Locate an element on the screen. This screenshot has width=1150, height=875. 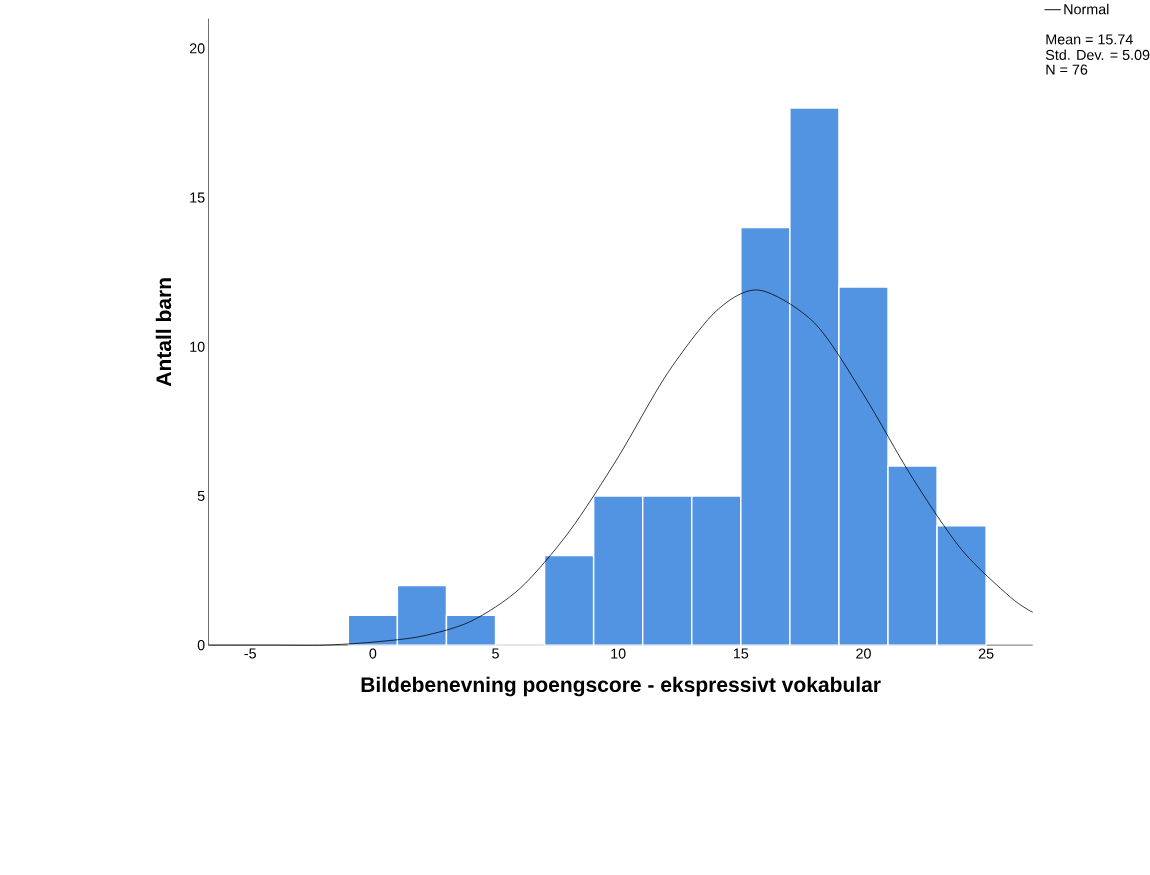
y-tick-label: 15 is located at coordinates (197, 197).